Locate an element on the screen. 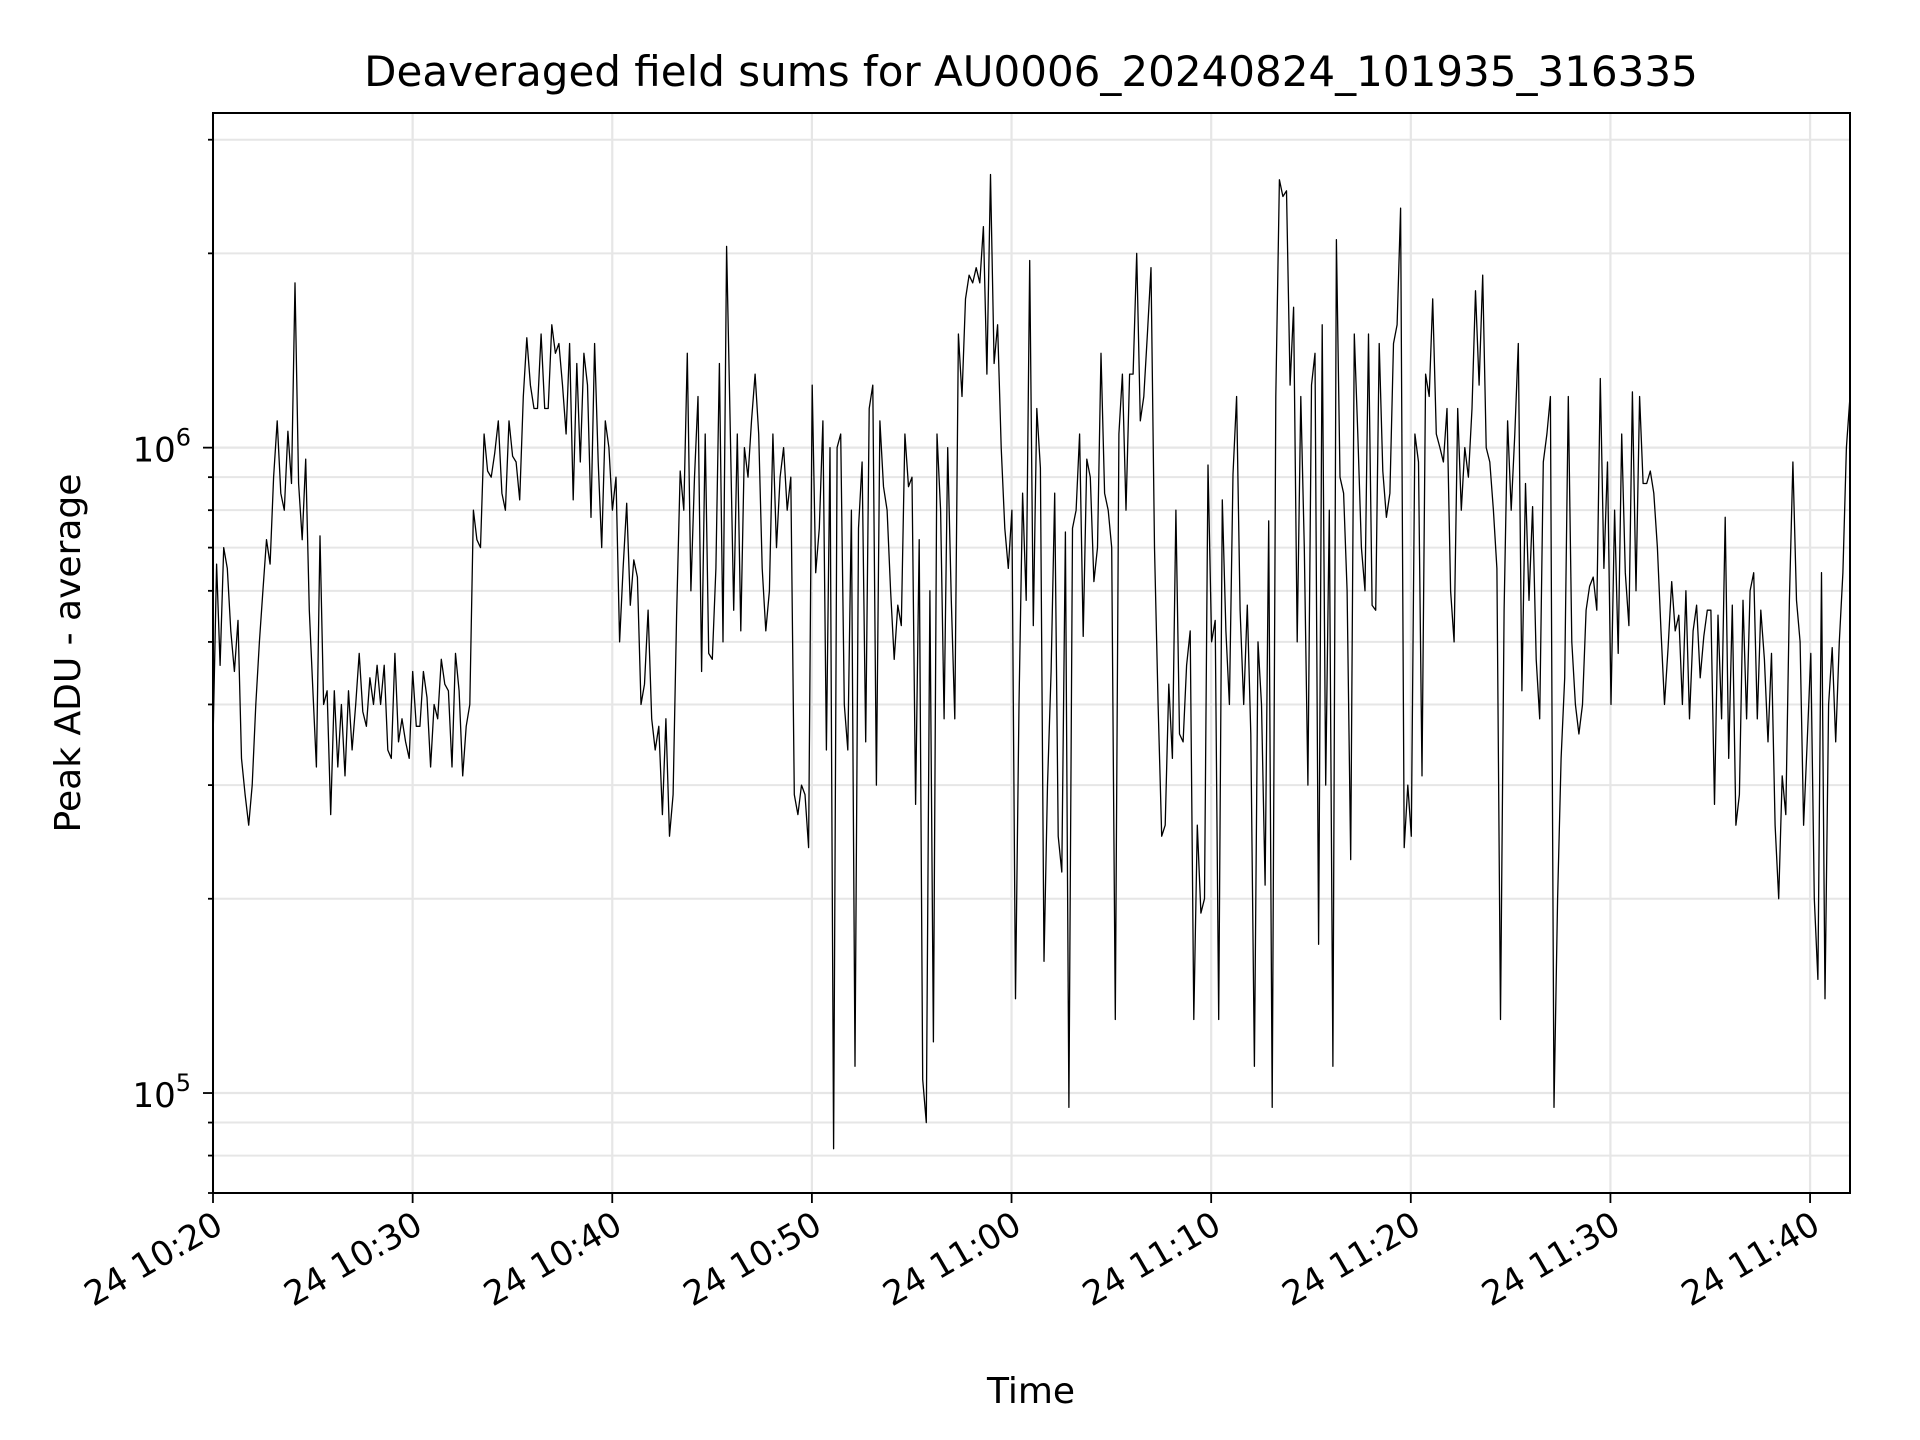 Image resolution: width=1920 pixels, height=1440 pixels. x-tick-label: 24 11:30 is located at coordinates (1551, 1259).